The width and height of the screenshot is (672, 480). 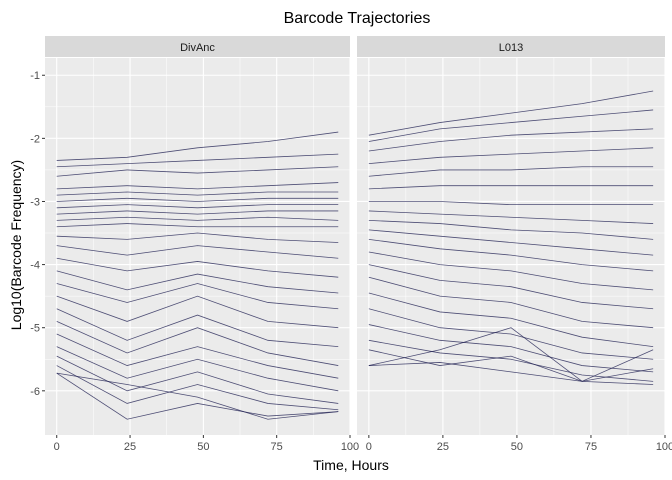 I want to click on y-tick-label: -6, so click(x=35, y=392).